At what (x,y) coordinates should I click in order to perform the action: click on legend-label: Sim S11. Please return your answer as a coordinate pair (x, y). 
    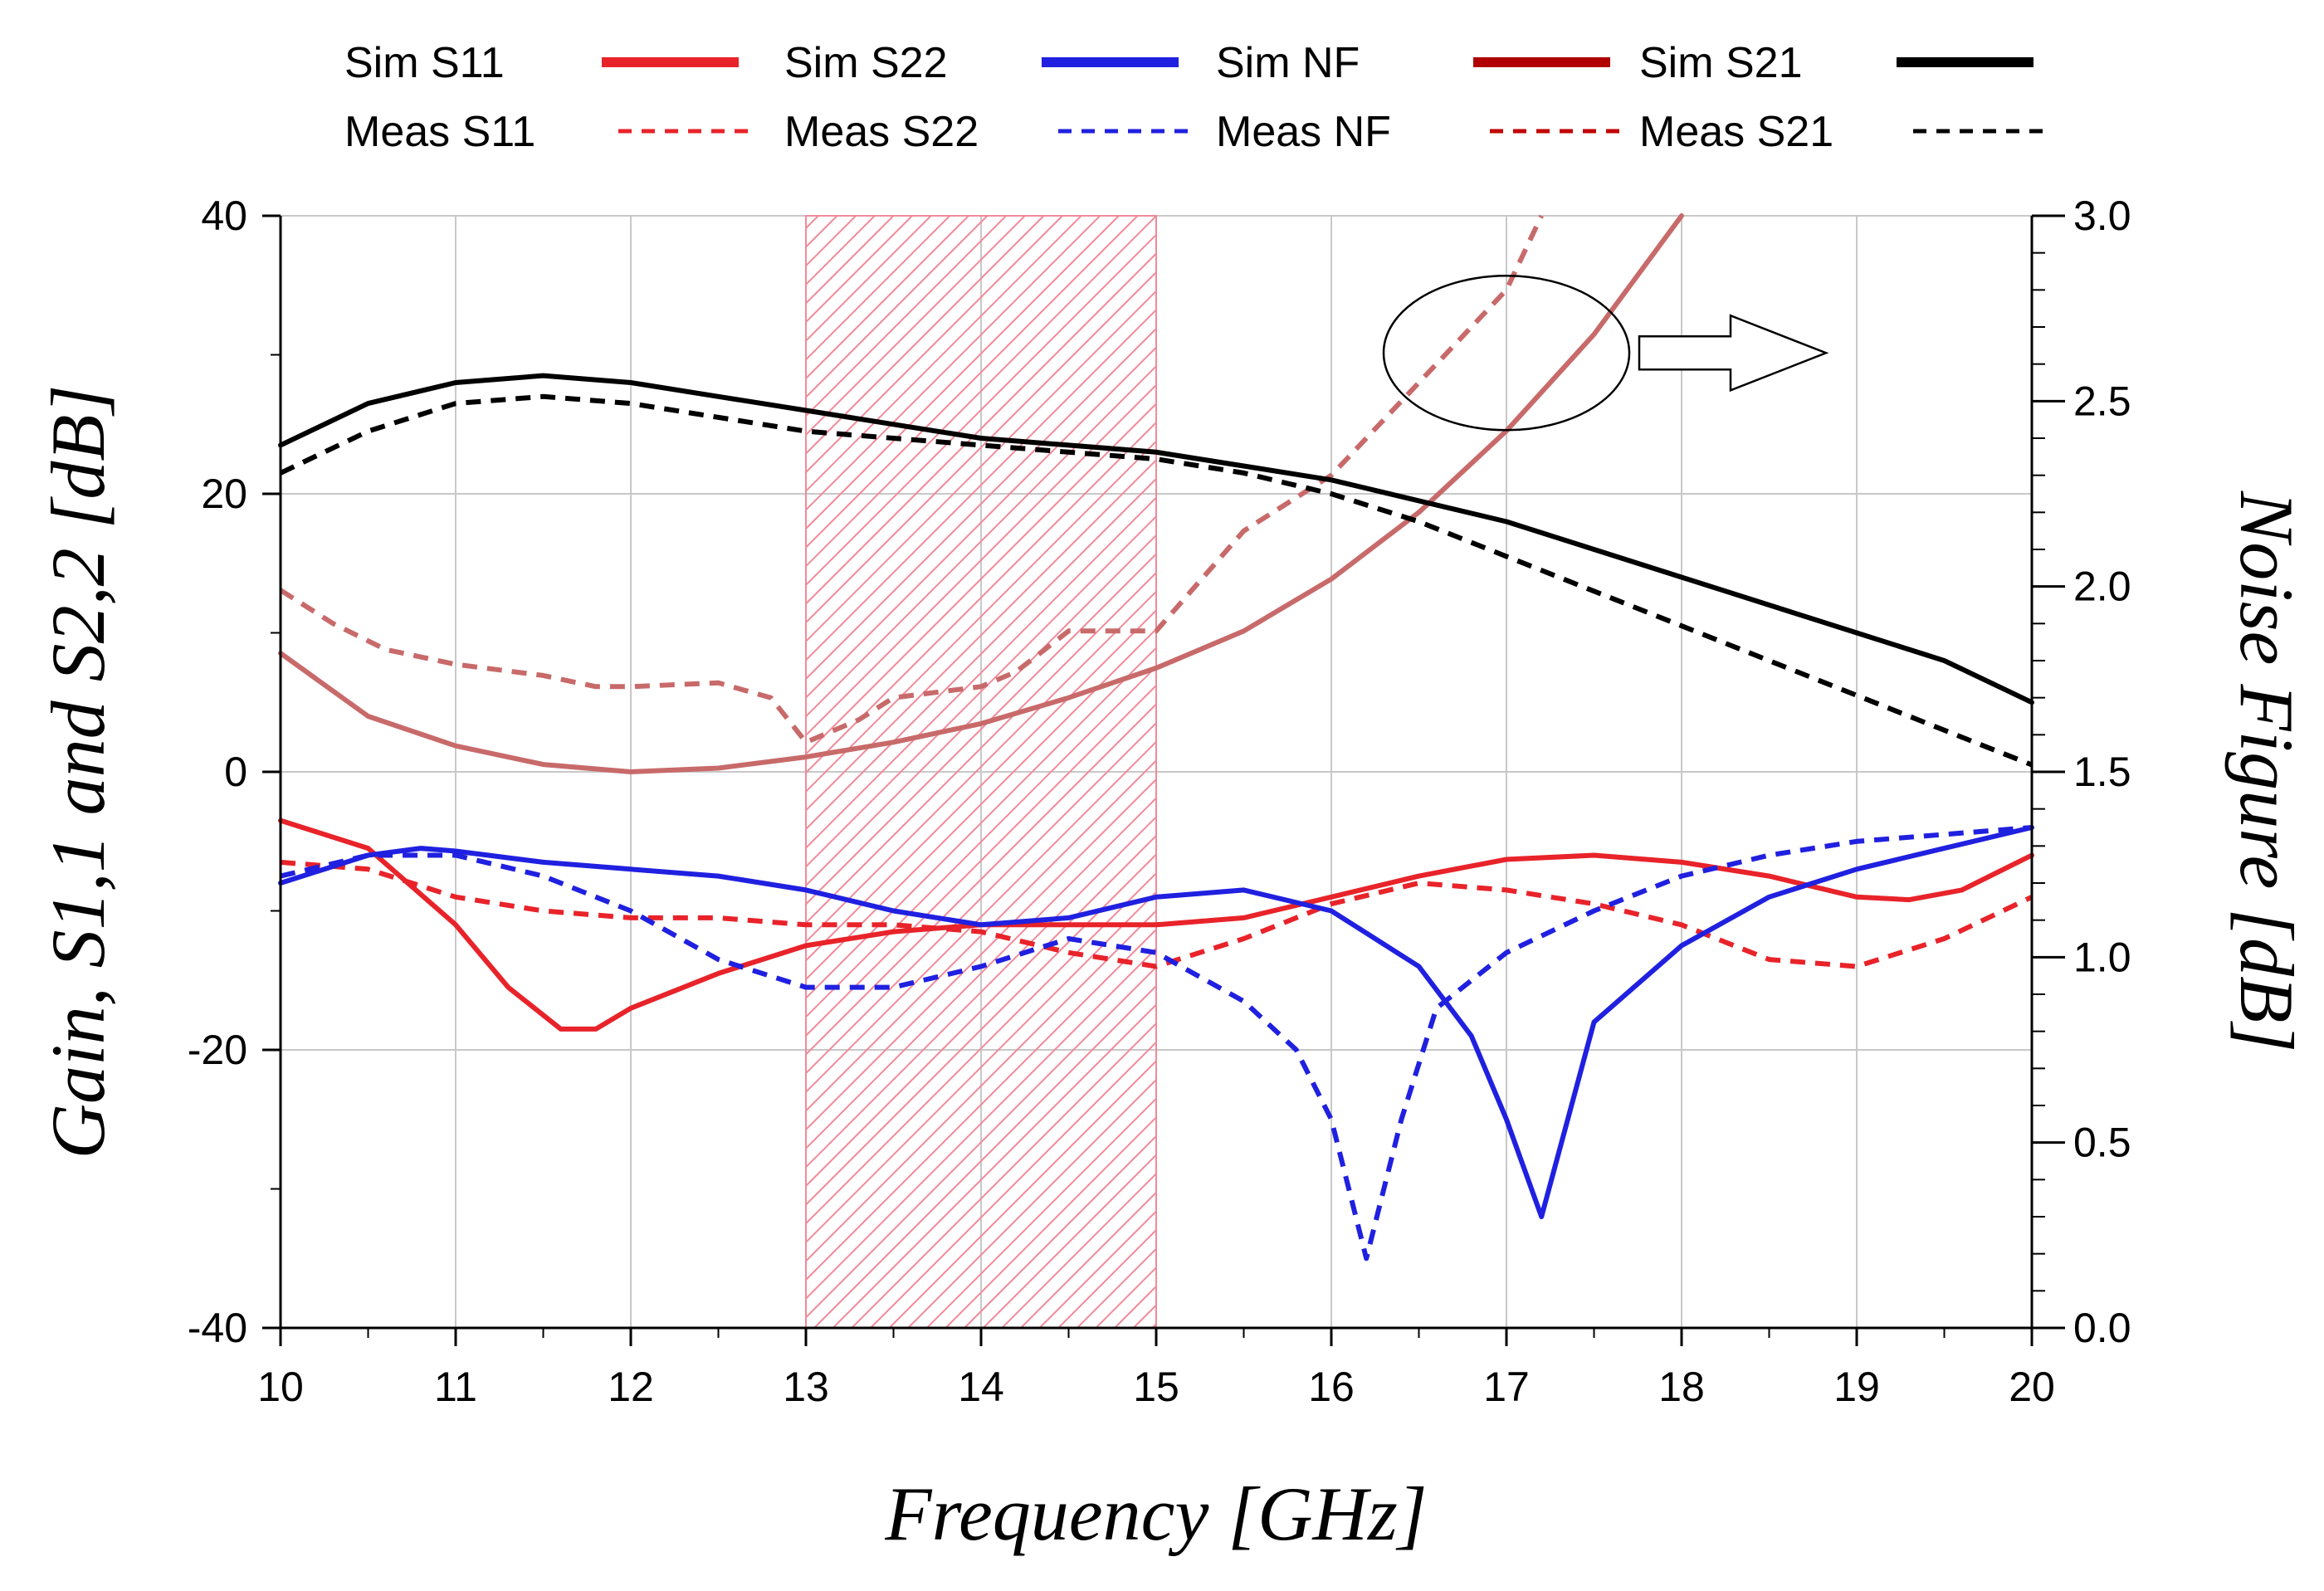
    Looking at the image, I should click on (424, 63).